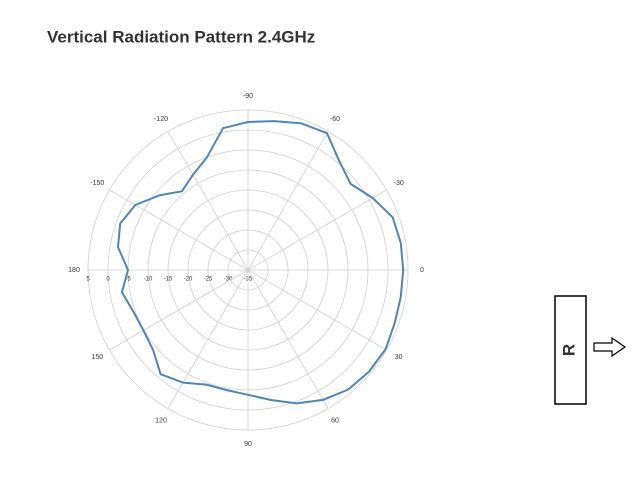  Describe the element at coordinates (335, 119) in the screenshot. I see `theta-tick-label: -60` at that location.